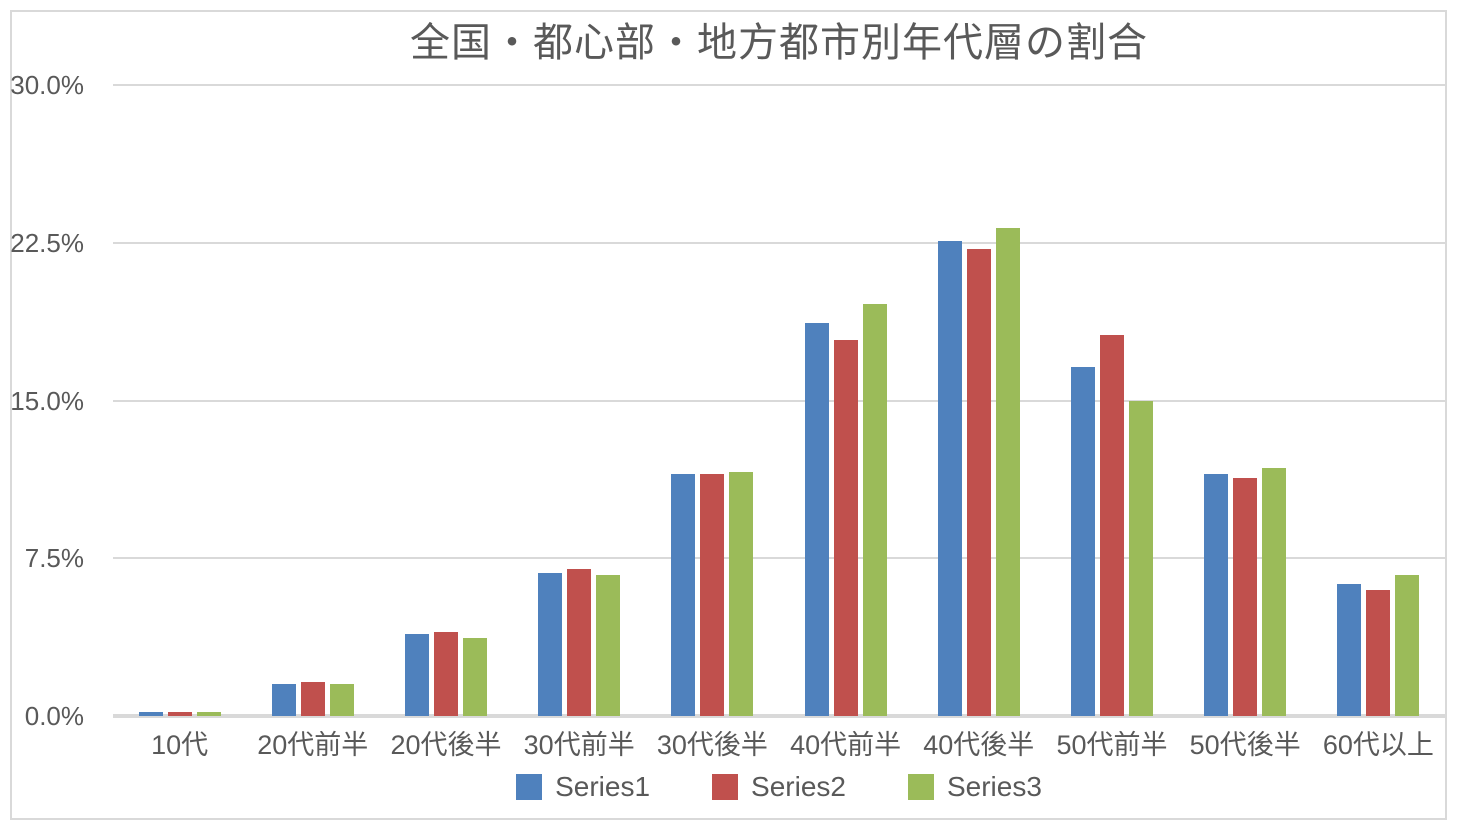  Describe the element at coordinates (312, 699) in the screenshot. I see `bar-series2-20代前半` at that location.